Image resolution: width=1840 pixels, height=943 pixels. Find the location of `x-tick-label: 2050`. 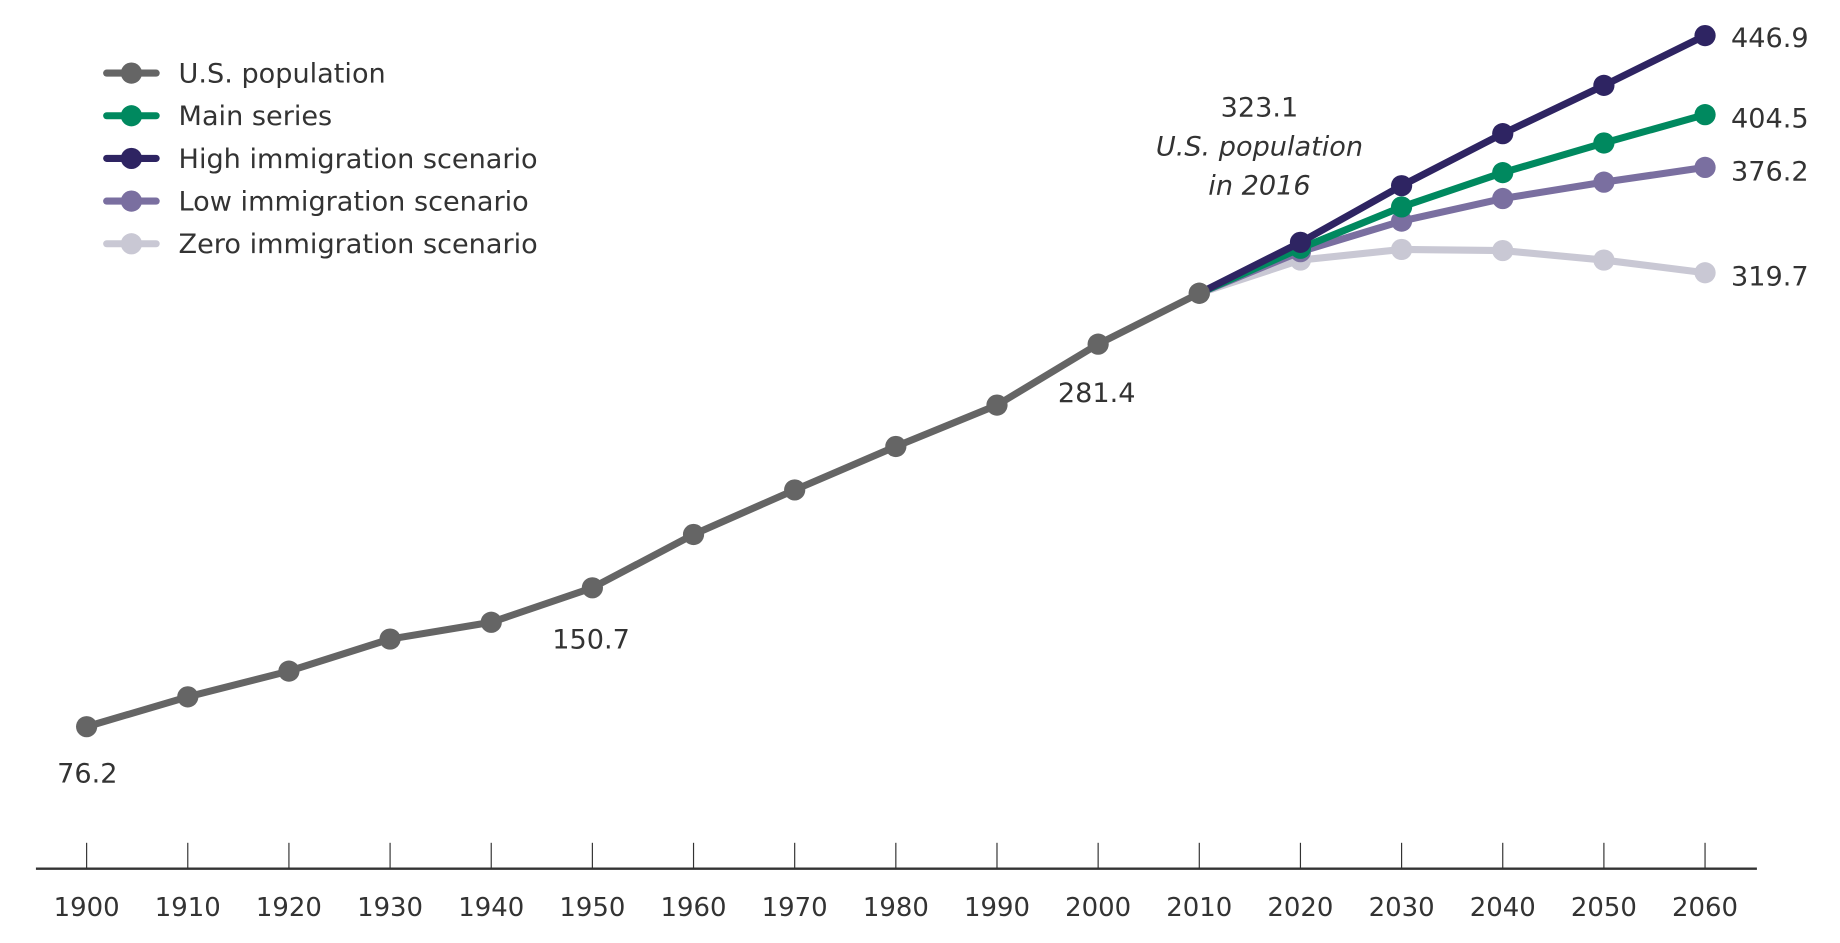

x-tick-label: 2050 is located at coordinates (1604, 908).